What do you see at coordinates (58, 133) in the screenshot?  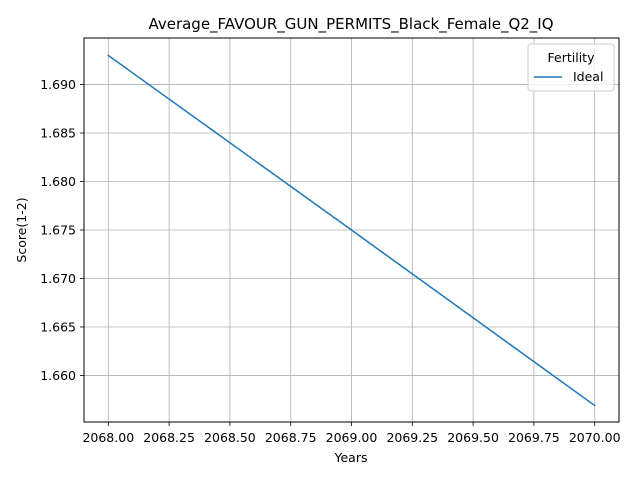 I see `y-tick-label: 1.685` at bounding box center [58, 133].